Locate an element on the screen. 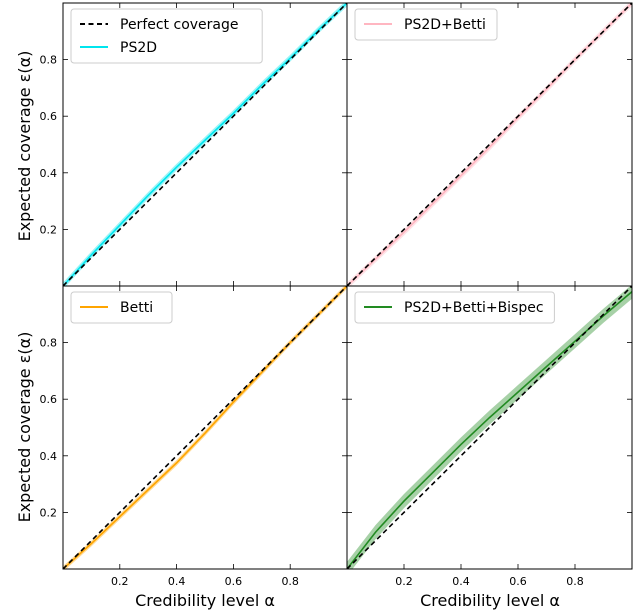 This screenshot has width=641, height=613. legend: PS2D+Betti+Bispec is located at coordinates (454, 307).